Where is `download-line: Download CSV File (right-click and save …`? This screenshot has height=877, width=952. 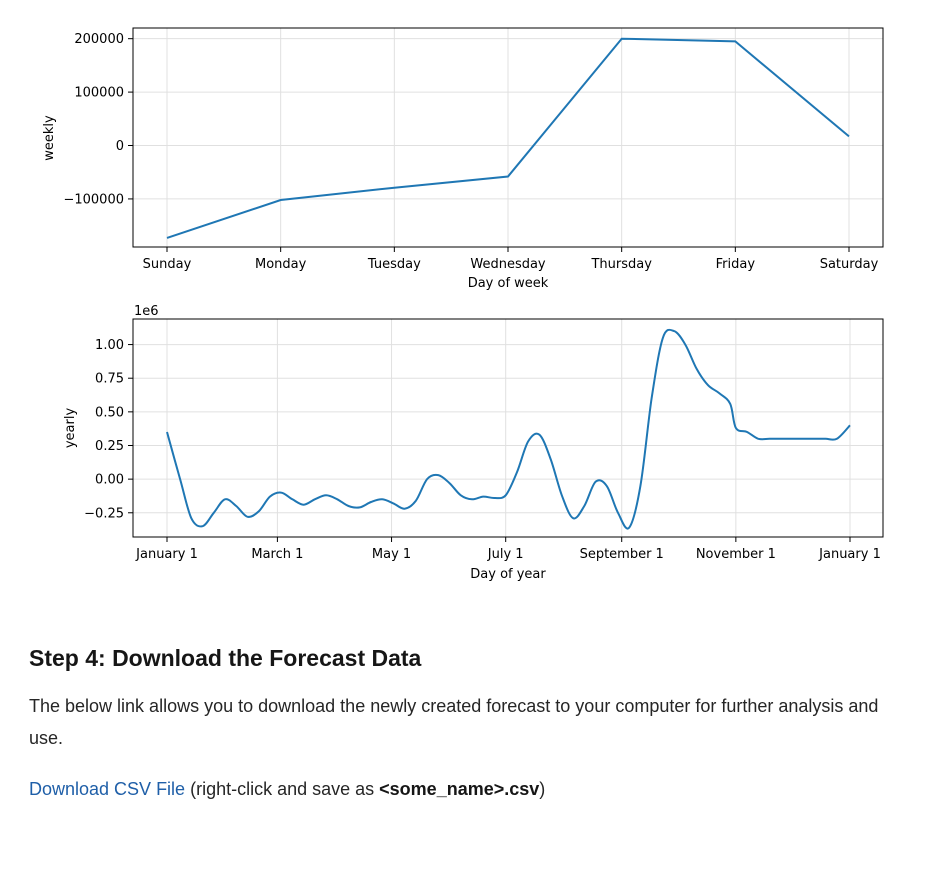 download-line: Download CSV File (right-click and save … is located at coordinates (287, 789).